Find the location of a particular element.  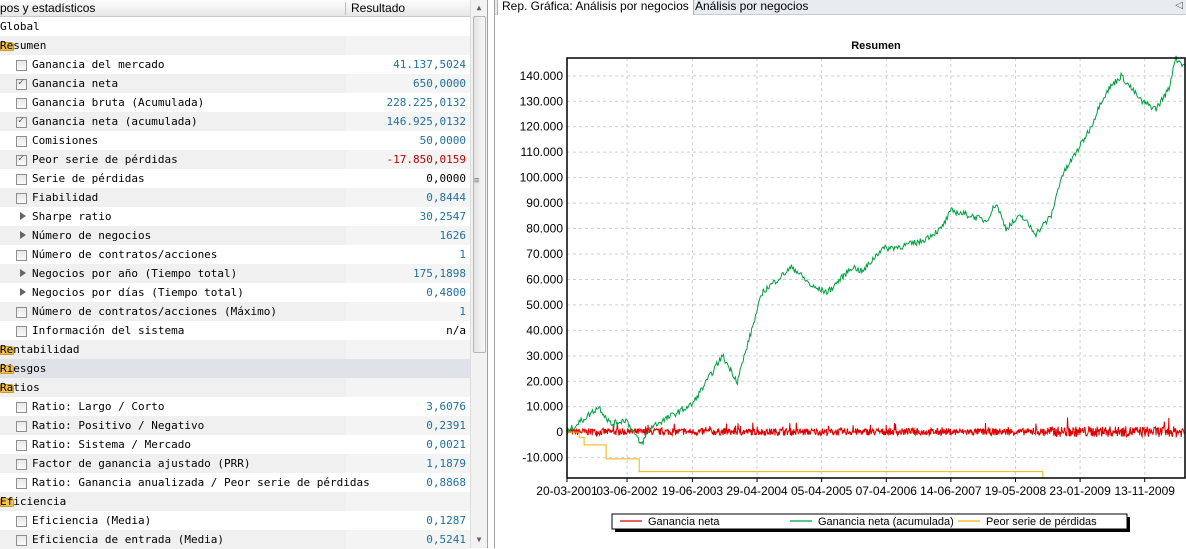

list-item: Número de contratos/acciones (Máximo) 1 is located at coordinates (235, 311).